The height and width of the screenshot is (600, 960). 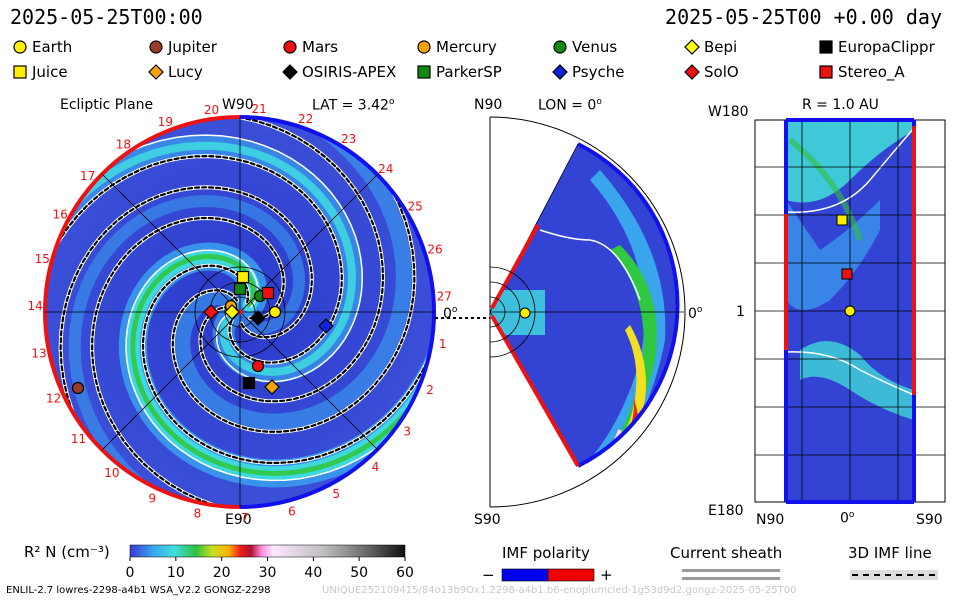 What do you see at coordinates (176, 573) in the screenshot?
I see `colorbar-tick-label: 10` at bounding box center [176, 573].